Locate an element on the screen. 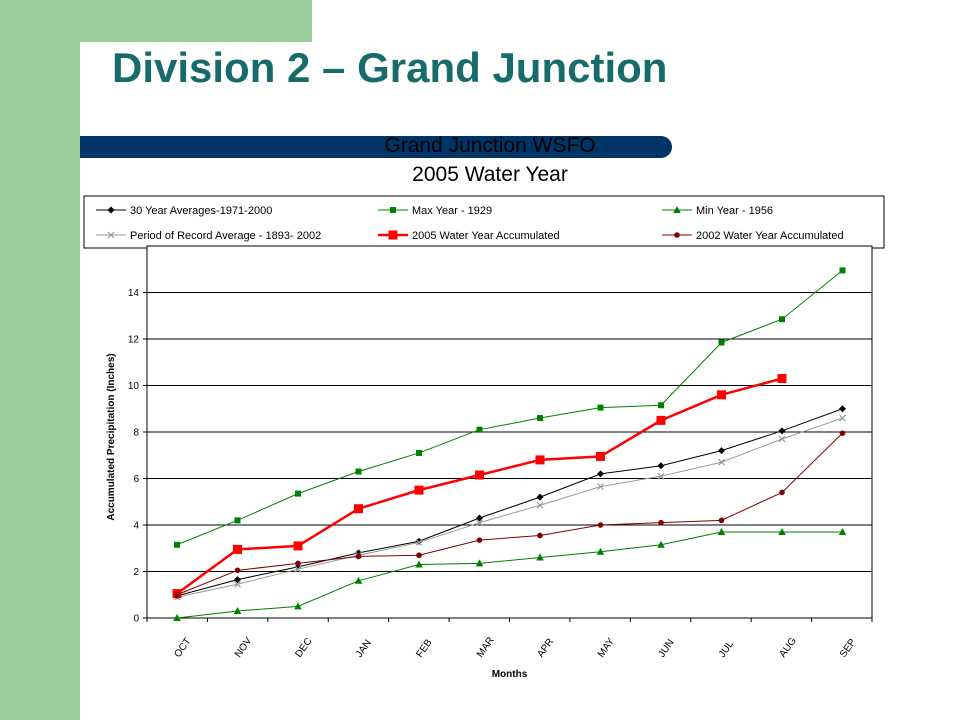 This screenshot has width=960, height=720. y-tick-label: 4 is located at coordinates (136, 526).